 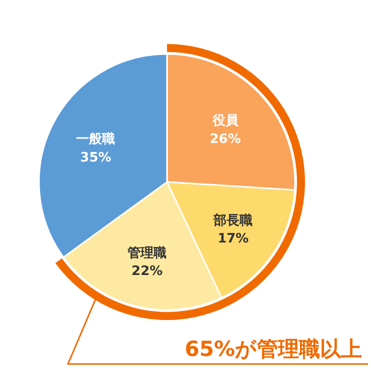 I want to click on data-label: 35%, so click(x=96, y=158).